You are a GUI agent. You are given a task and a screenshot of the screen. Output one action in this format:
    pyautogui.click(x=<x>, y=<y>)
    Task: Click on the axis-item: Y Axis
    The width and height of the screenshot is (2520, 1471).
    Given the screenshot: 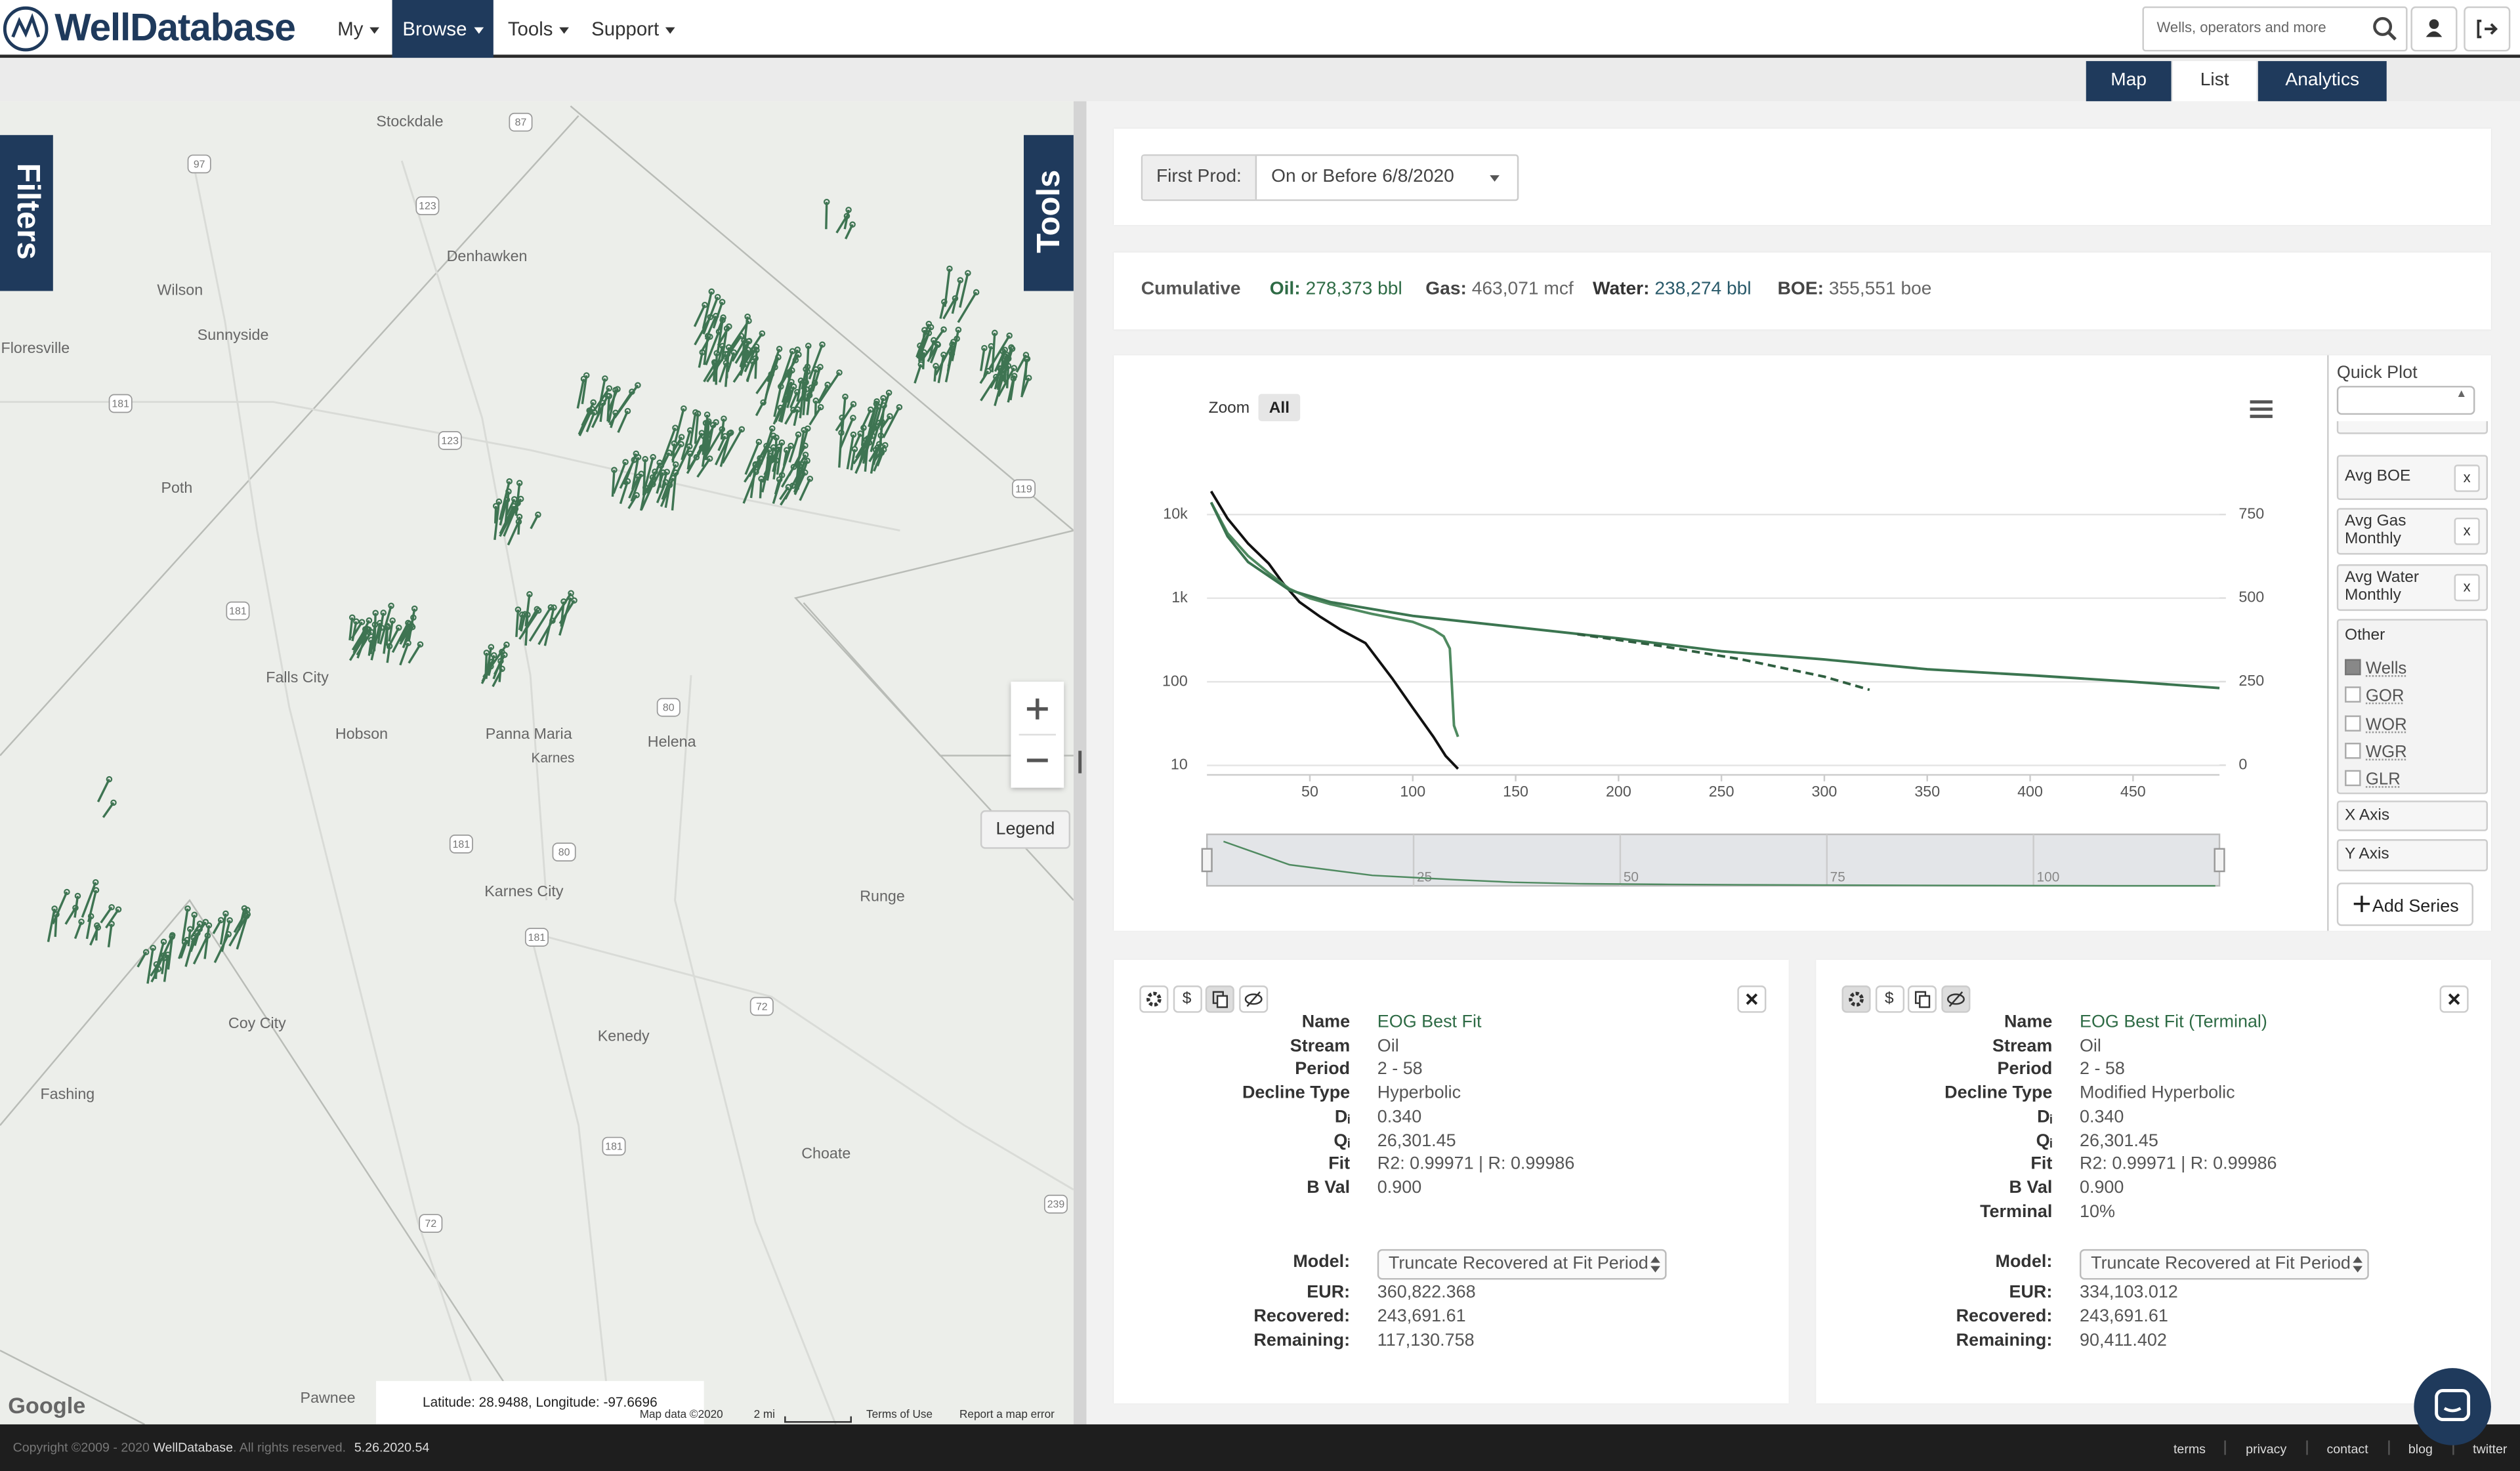 What is the action you would take?
    pyautogui.click(x=2412, y=855)
    